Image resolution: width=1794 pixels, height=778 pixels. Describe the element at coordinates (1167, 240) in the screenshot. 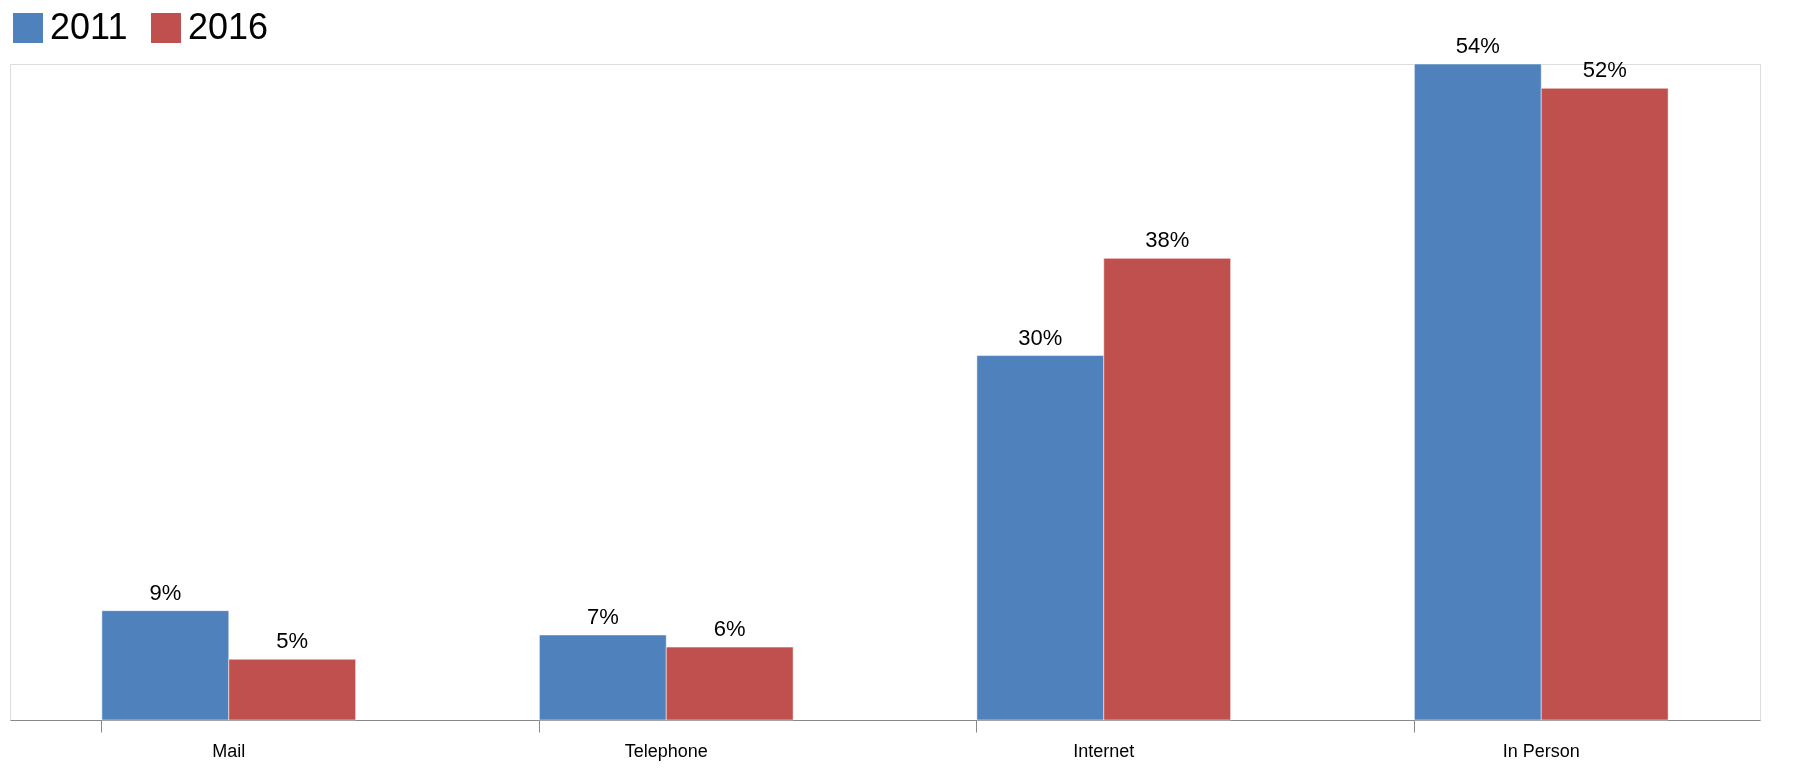

I see `data-label: 38%` at that location.